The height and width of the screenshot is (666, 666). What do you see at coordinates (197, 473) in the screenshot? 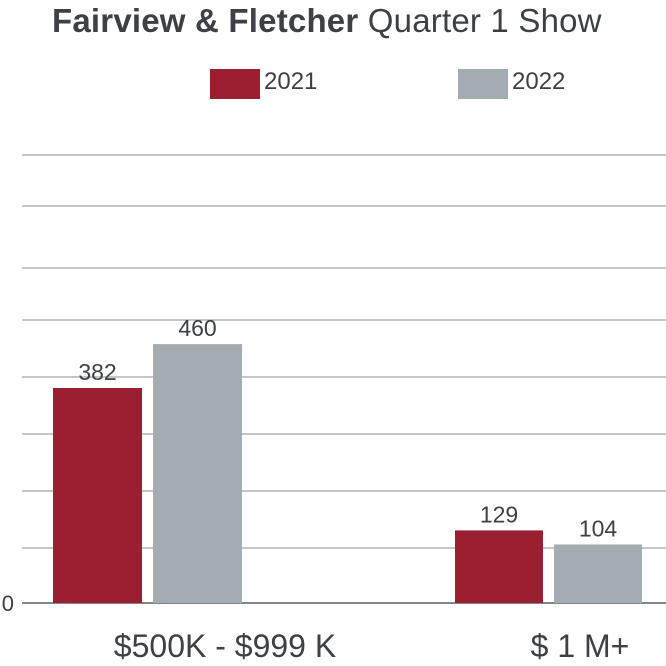
I see `bar-2022-mid-range` at bounding box center [197, 473].